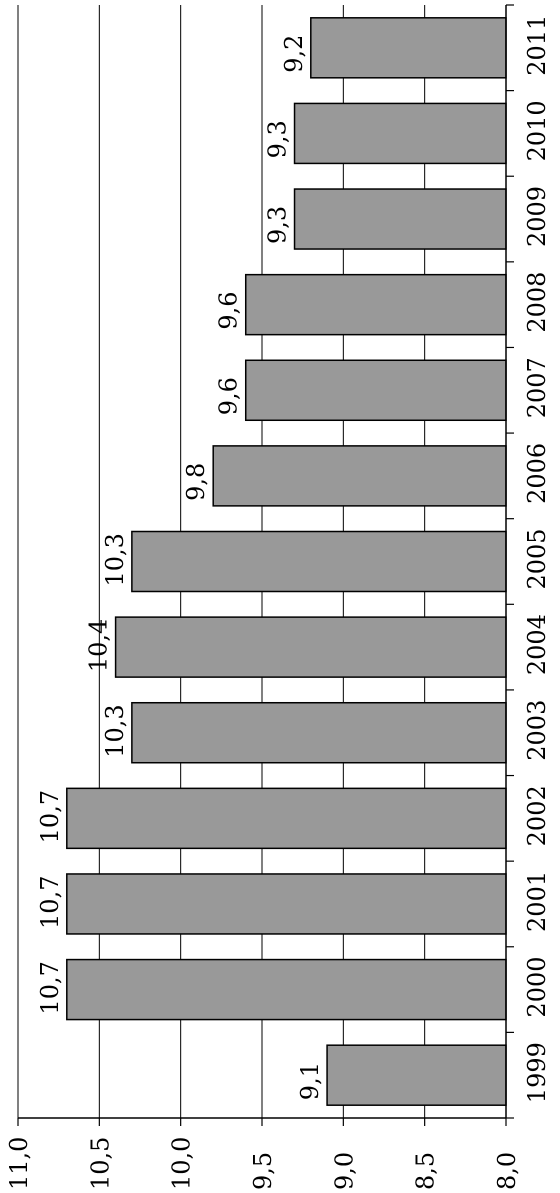  What do you see at coordinates (537, 730) in the screenshot?
I see `category-label: 2003` at bounding box center [537, 730].